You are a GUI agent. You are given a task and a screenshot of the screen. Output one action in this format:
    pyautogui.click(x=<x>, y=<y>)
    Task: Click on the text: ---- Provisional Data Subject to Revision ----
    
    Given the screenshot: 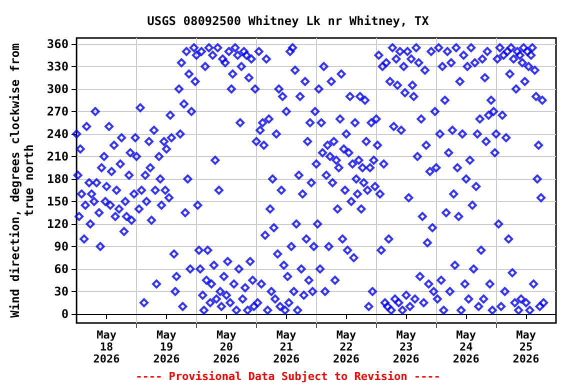 What is the action you would take?
    pyautogui.click(x=288, y=376)
    